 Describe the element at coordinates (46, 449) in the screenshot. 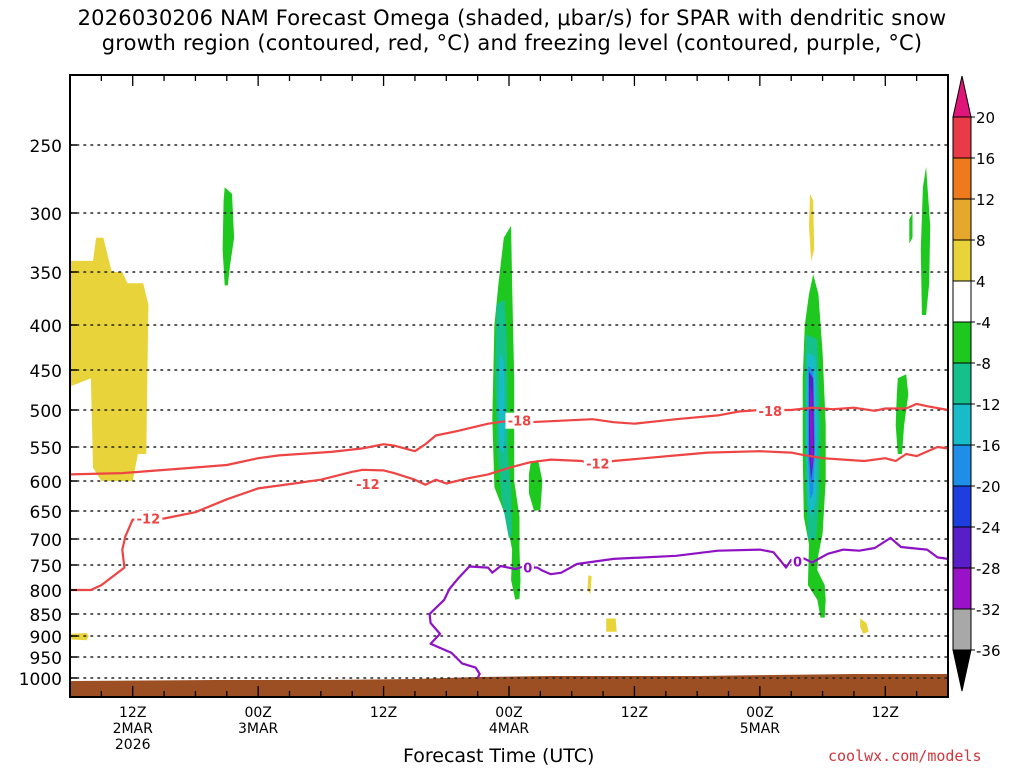

I see `y-tick-label: 550` at that location.